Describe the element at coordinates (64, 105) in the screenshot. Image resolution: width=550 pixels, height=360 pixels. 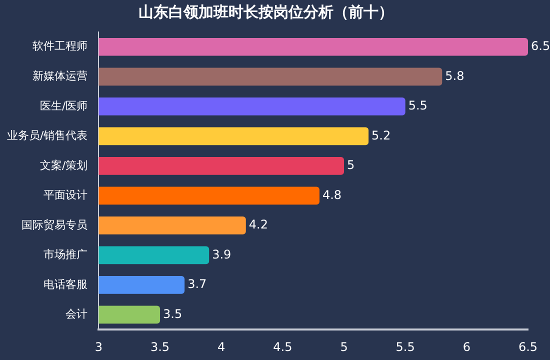
I see `y-tick-label: 医生/医师` at that location.